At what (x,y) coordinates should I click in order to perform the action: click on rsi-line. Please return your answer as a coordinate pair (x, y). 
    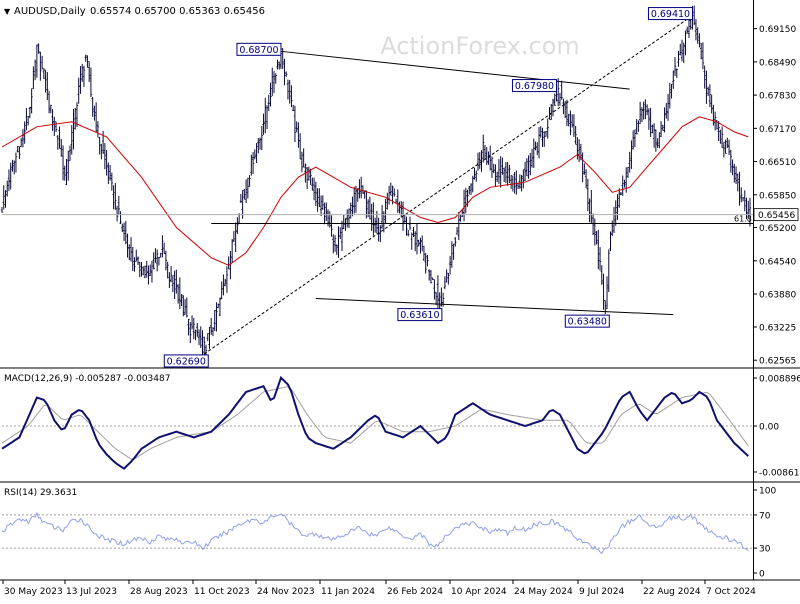
    Looking at the image, I should click on (375, 533).